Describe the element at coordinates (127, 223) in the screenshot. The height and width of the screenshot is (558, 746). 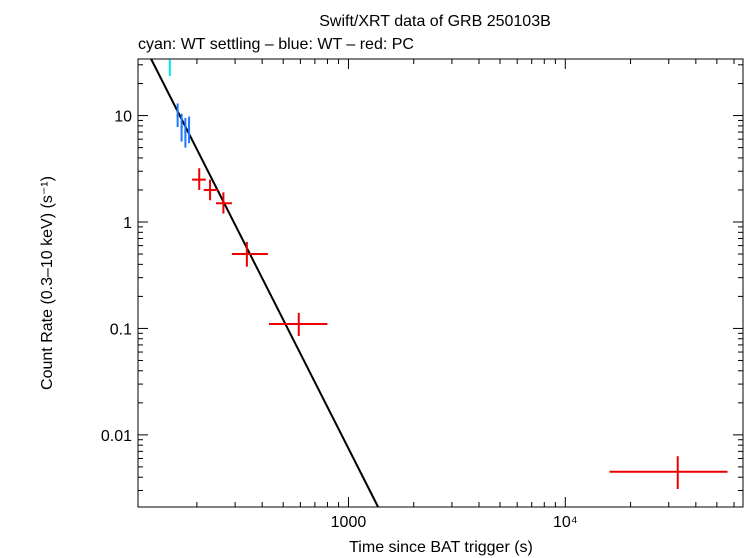
I see `y-tick-label: 1` at that location.